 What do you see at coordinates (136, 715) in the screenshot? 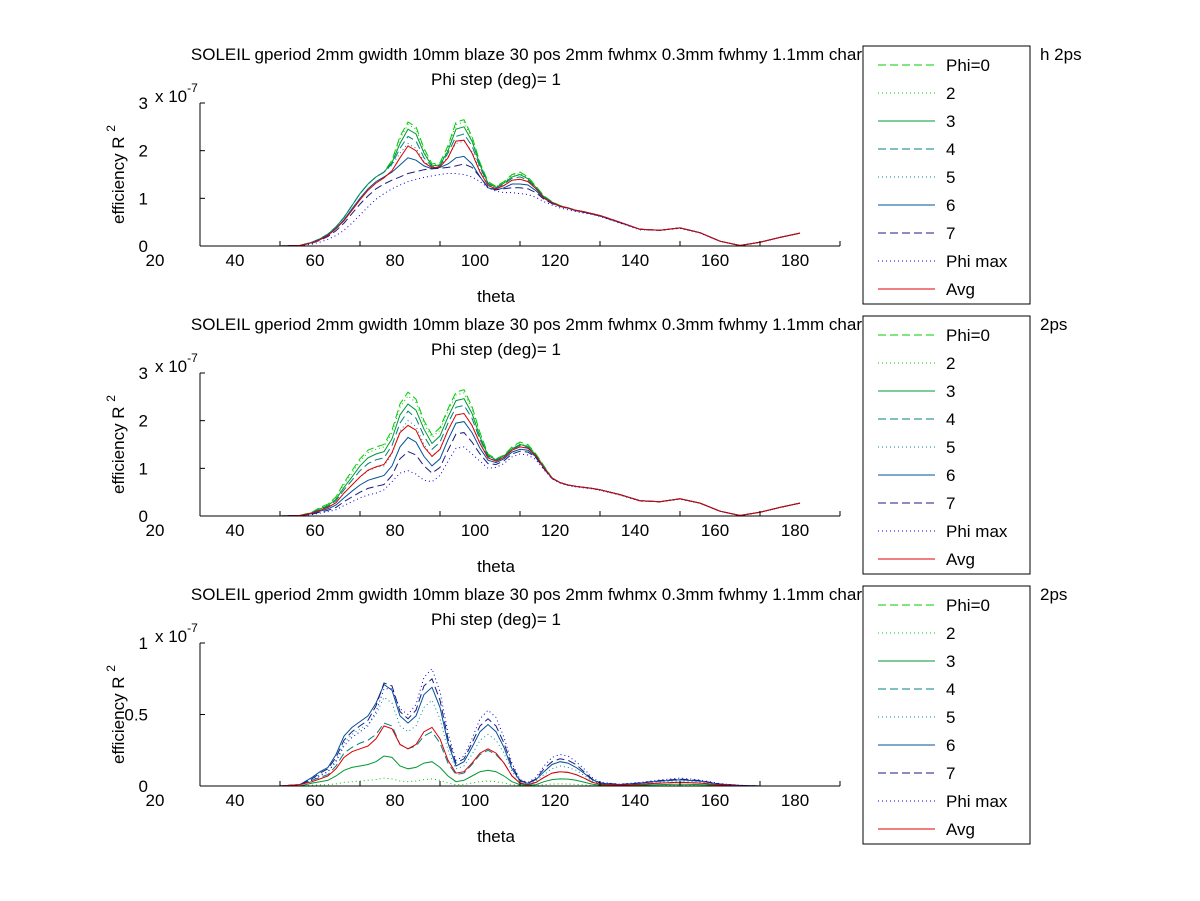
I see `y-tick-label: 0.5` at bounding box center [136, 715].